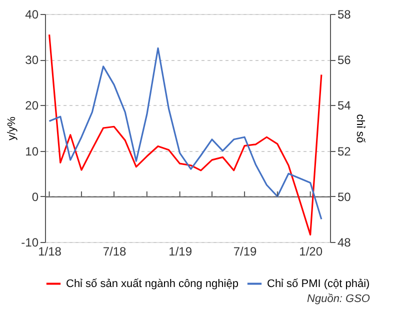  Describe the element at coordinates (50, 251) in the screenshot. I see `x-tick-label: 1/18` at that location.